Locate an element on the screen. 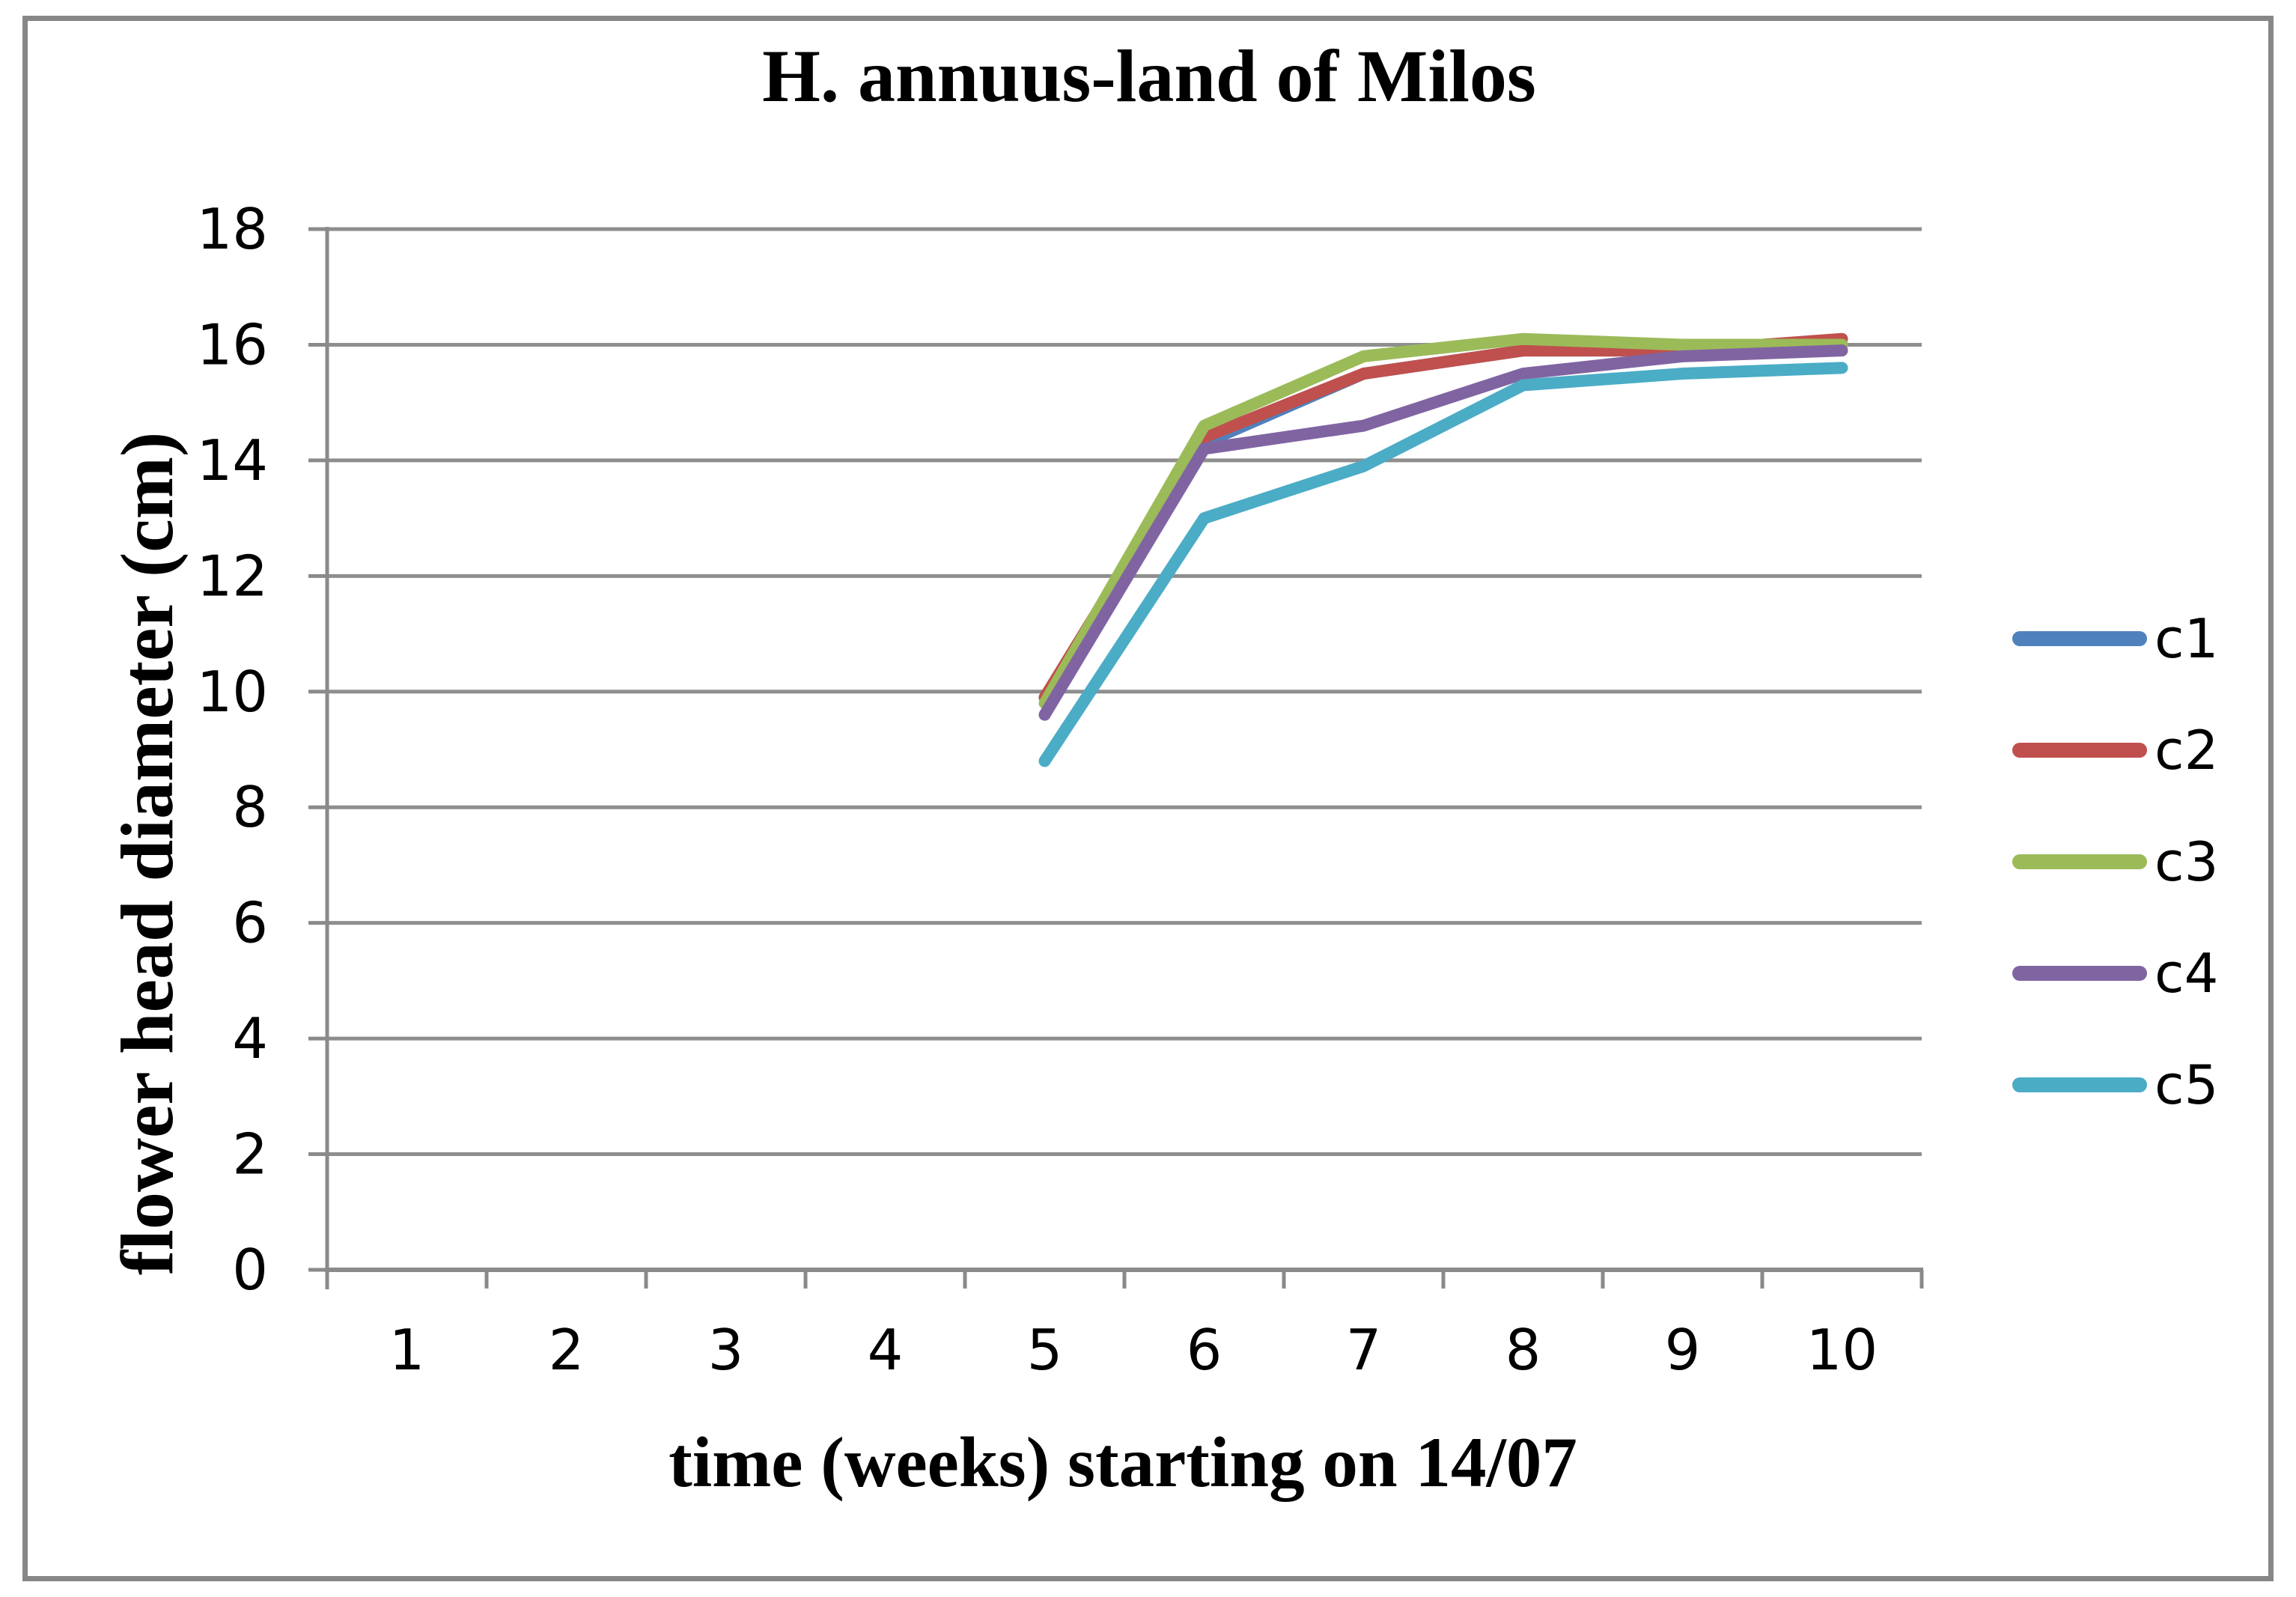 Image resolution: width=2296 pixels, height=1597 pixels. legend-label-c2: c2 is located at coordinates (2186, 750).